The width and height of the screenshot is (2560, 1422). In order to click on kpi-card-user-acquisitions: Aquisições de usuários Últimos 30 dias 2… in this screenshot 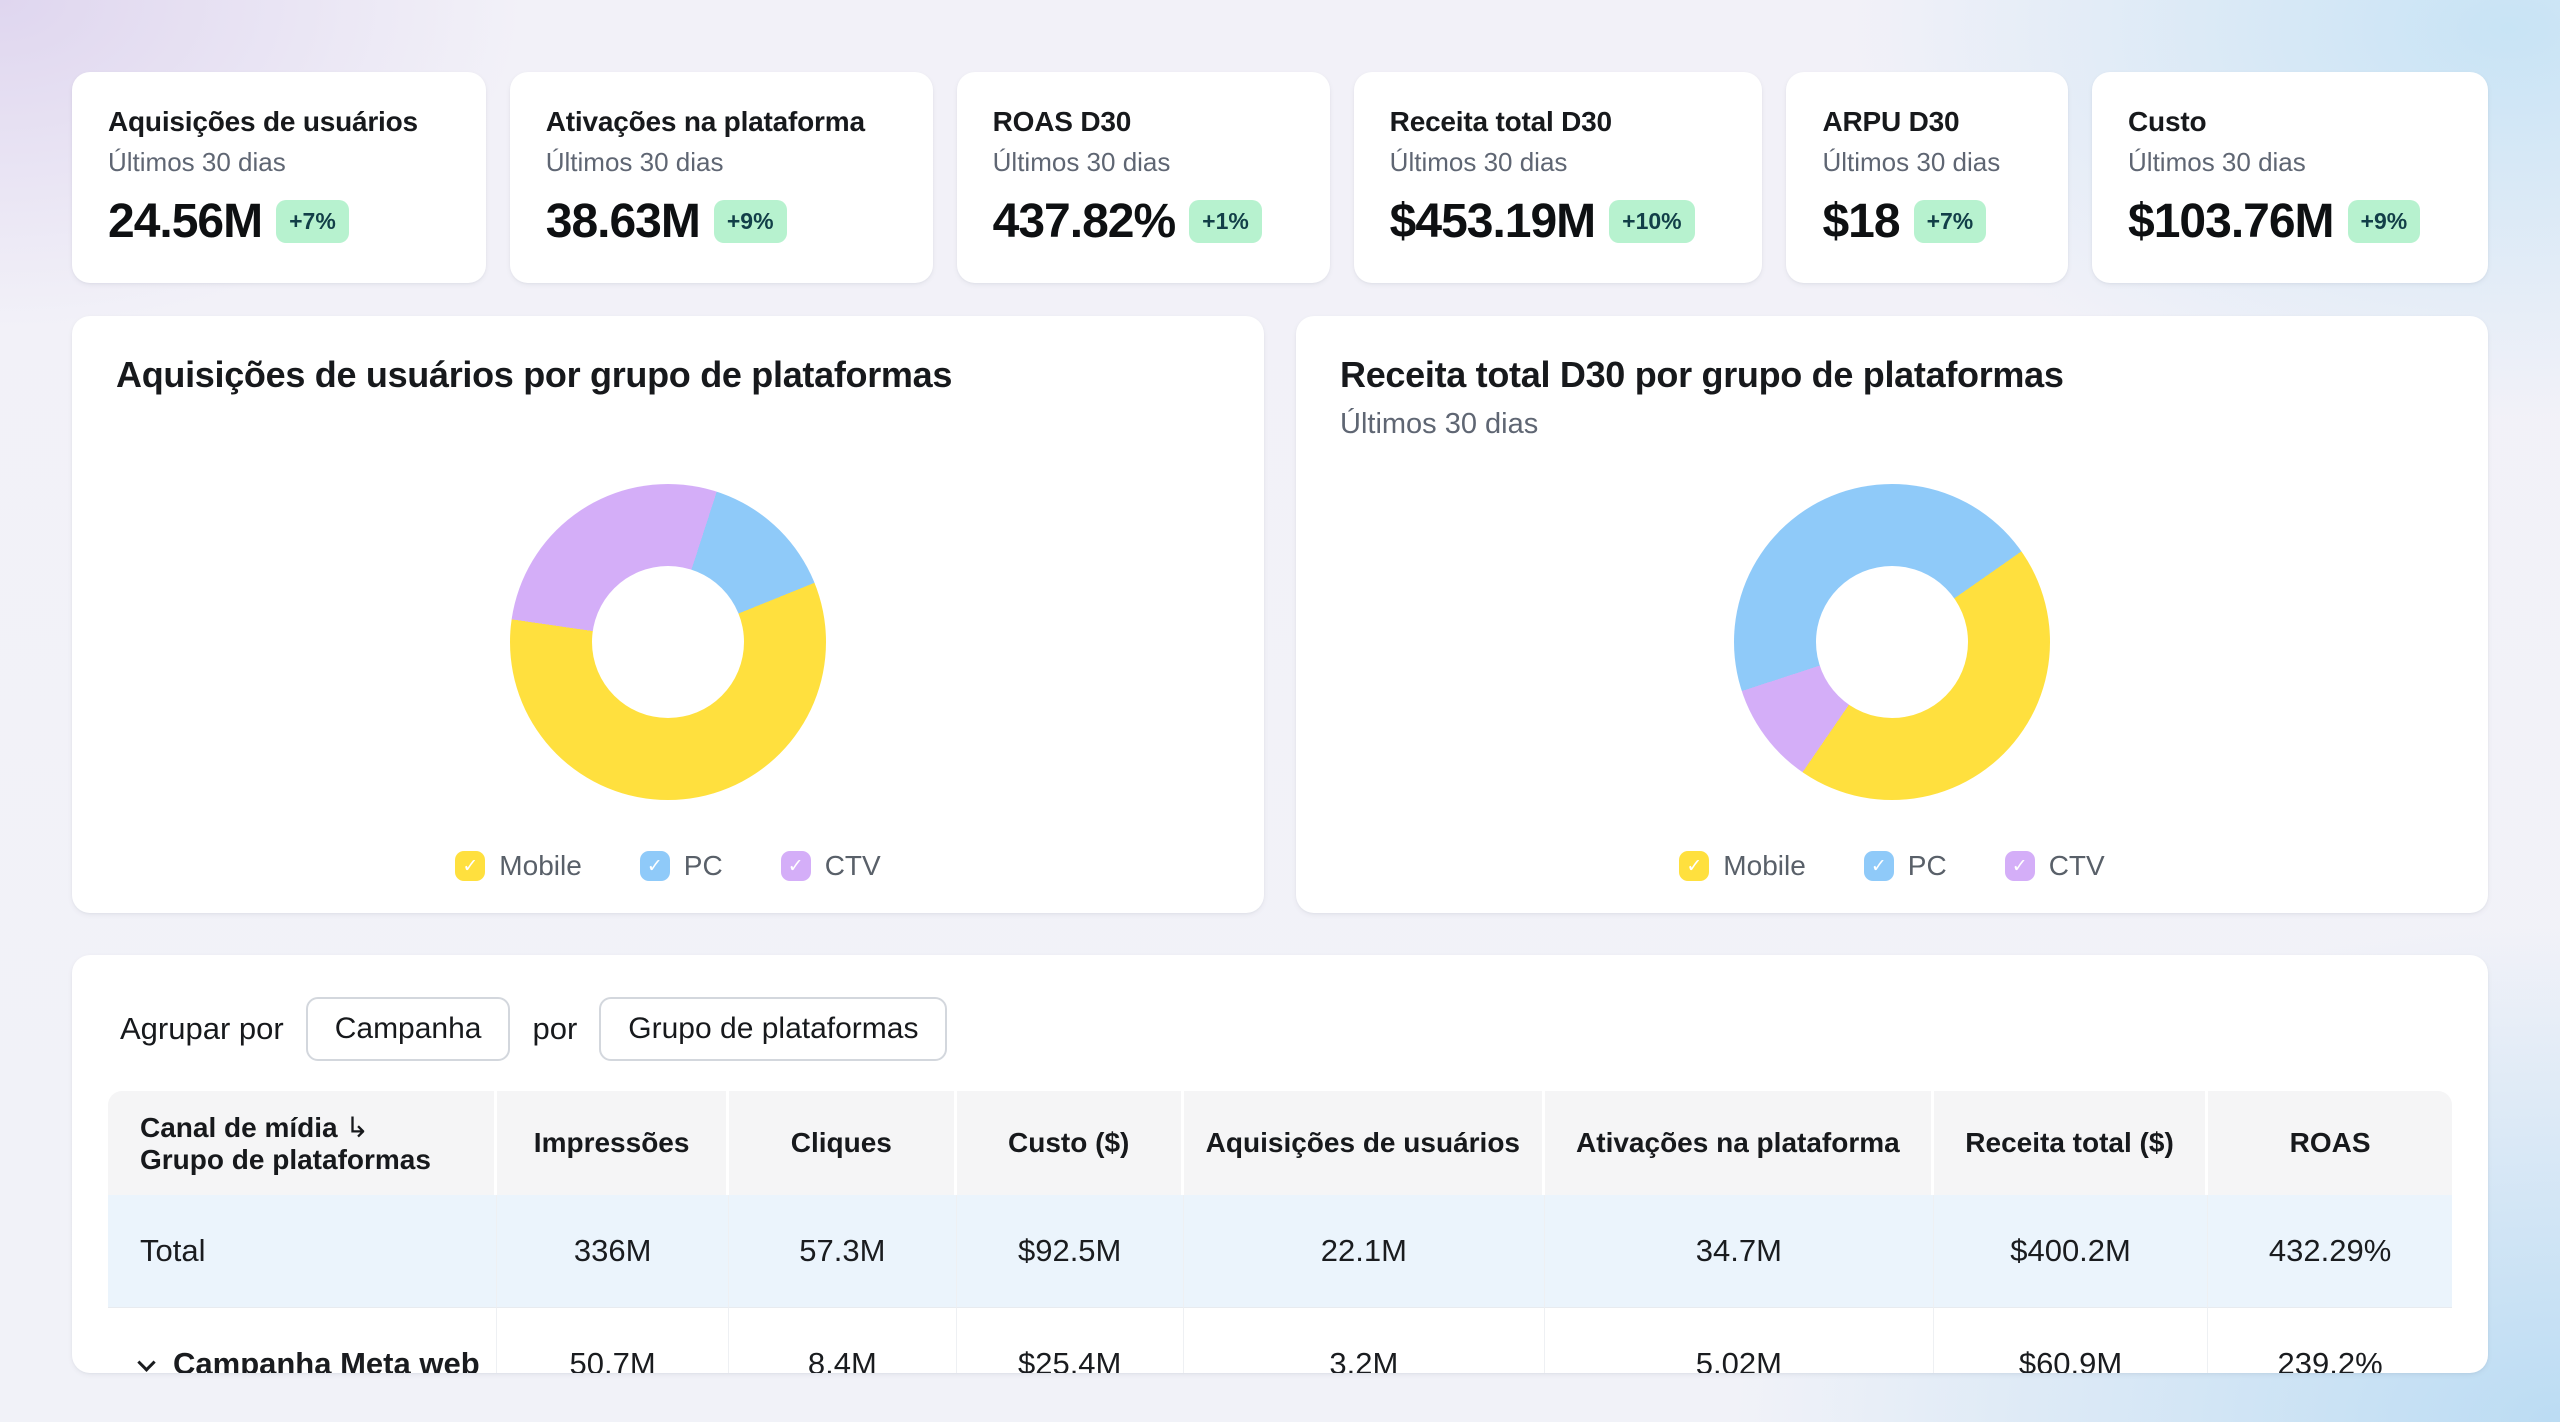, I will do `click(279, 177)`.